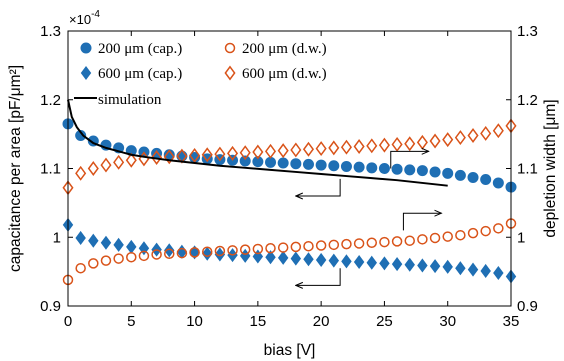 The image size is (564, 361). Describe the element at coordinates (527, 100) in the screenshot. I see `y-tick-label-right: 1.2` at that location.